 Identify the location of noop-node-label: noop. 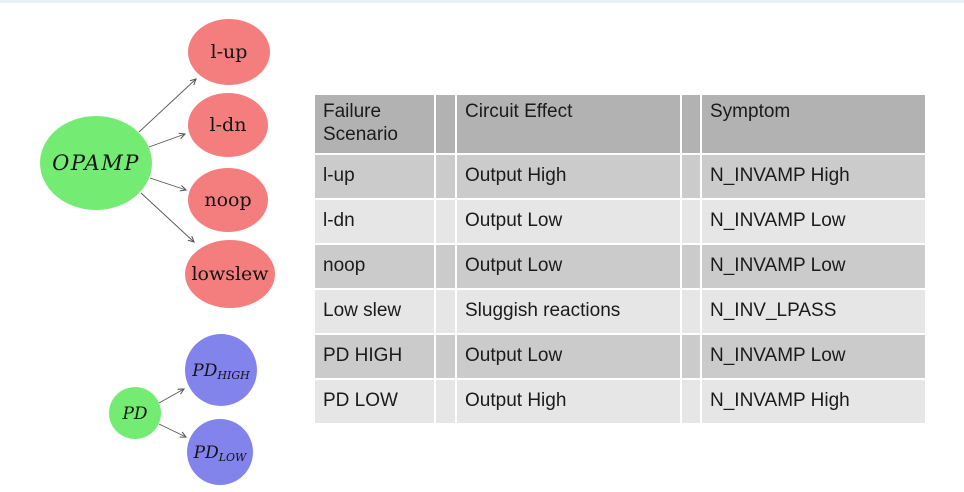
(227, 200).